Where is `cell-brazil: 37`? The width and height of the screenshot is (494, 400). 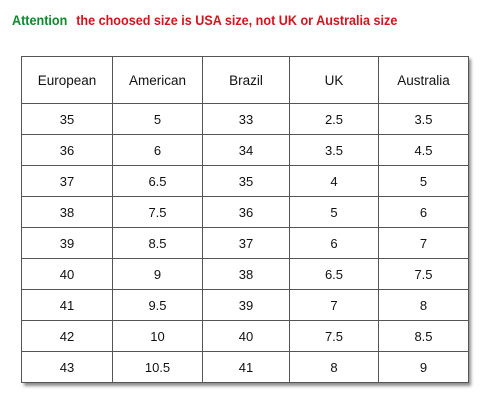
cell-brazil: 37 is located at coordinates (246, 243).